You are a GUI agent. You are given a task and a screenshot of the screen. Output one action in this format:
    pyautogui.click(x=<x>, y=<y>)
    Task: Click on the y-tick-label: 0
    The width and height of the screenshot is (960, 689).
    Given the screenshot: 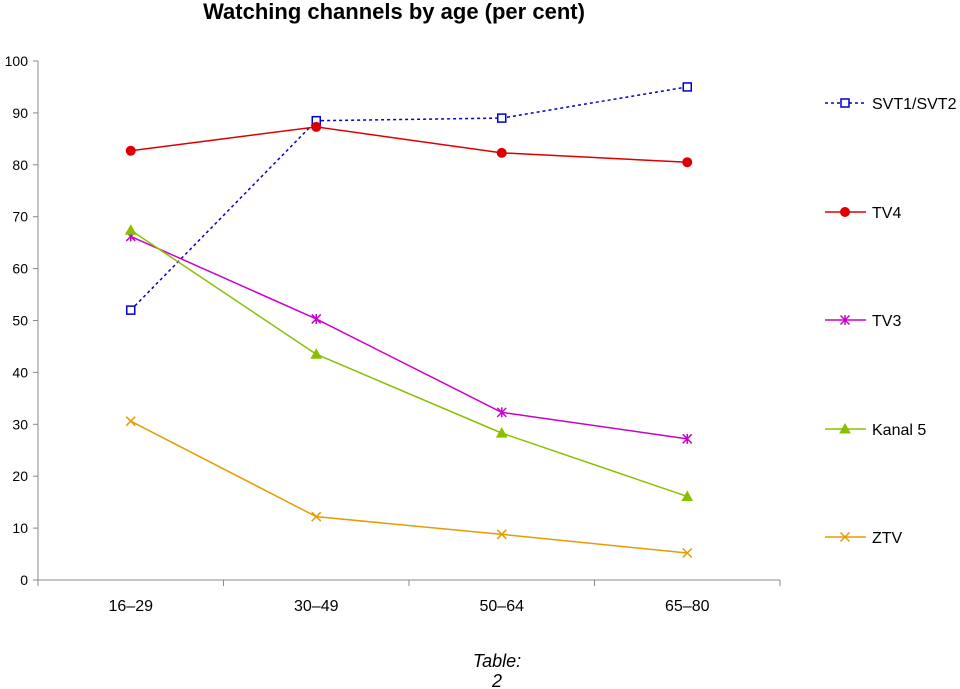 What is the action you would take?
    pyautogui.click(x=24, y=580)
    